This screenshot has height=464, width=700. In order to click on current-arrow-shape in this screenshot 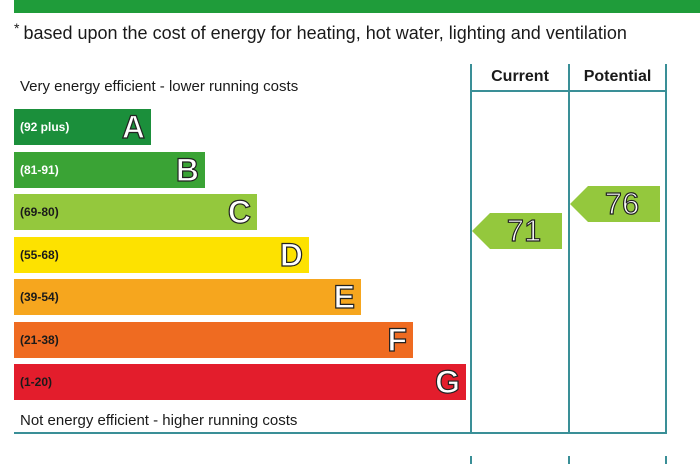, I will do `click(517, 230)`.